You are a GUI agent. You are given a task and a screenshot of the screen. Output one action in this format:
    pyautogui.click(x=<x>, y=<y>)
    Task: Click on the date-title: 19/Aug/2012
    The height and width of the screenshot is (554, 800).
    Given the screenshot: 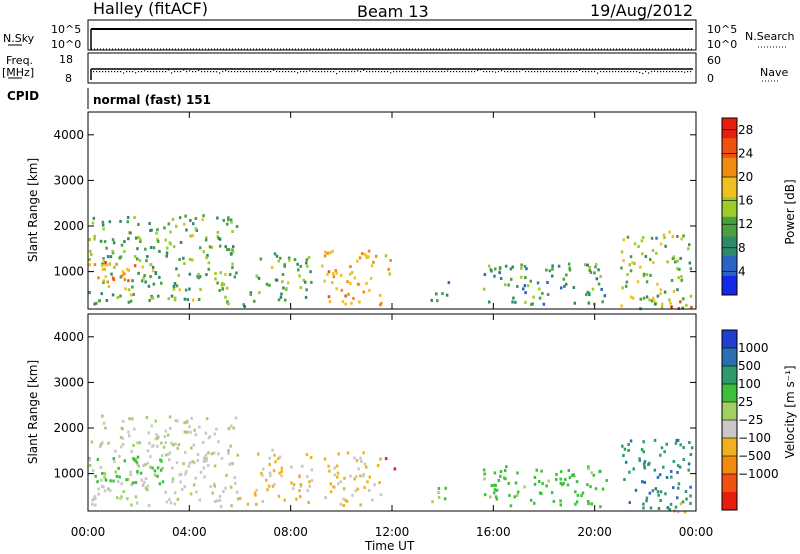 What is the action you would take?
    pyautogui.click(x=642, y=10)
    